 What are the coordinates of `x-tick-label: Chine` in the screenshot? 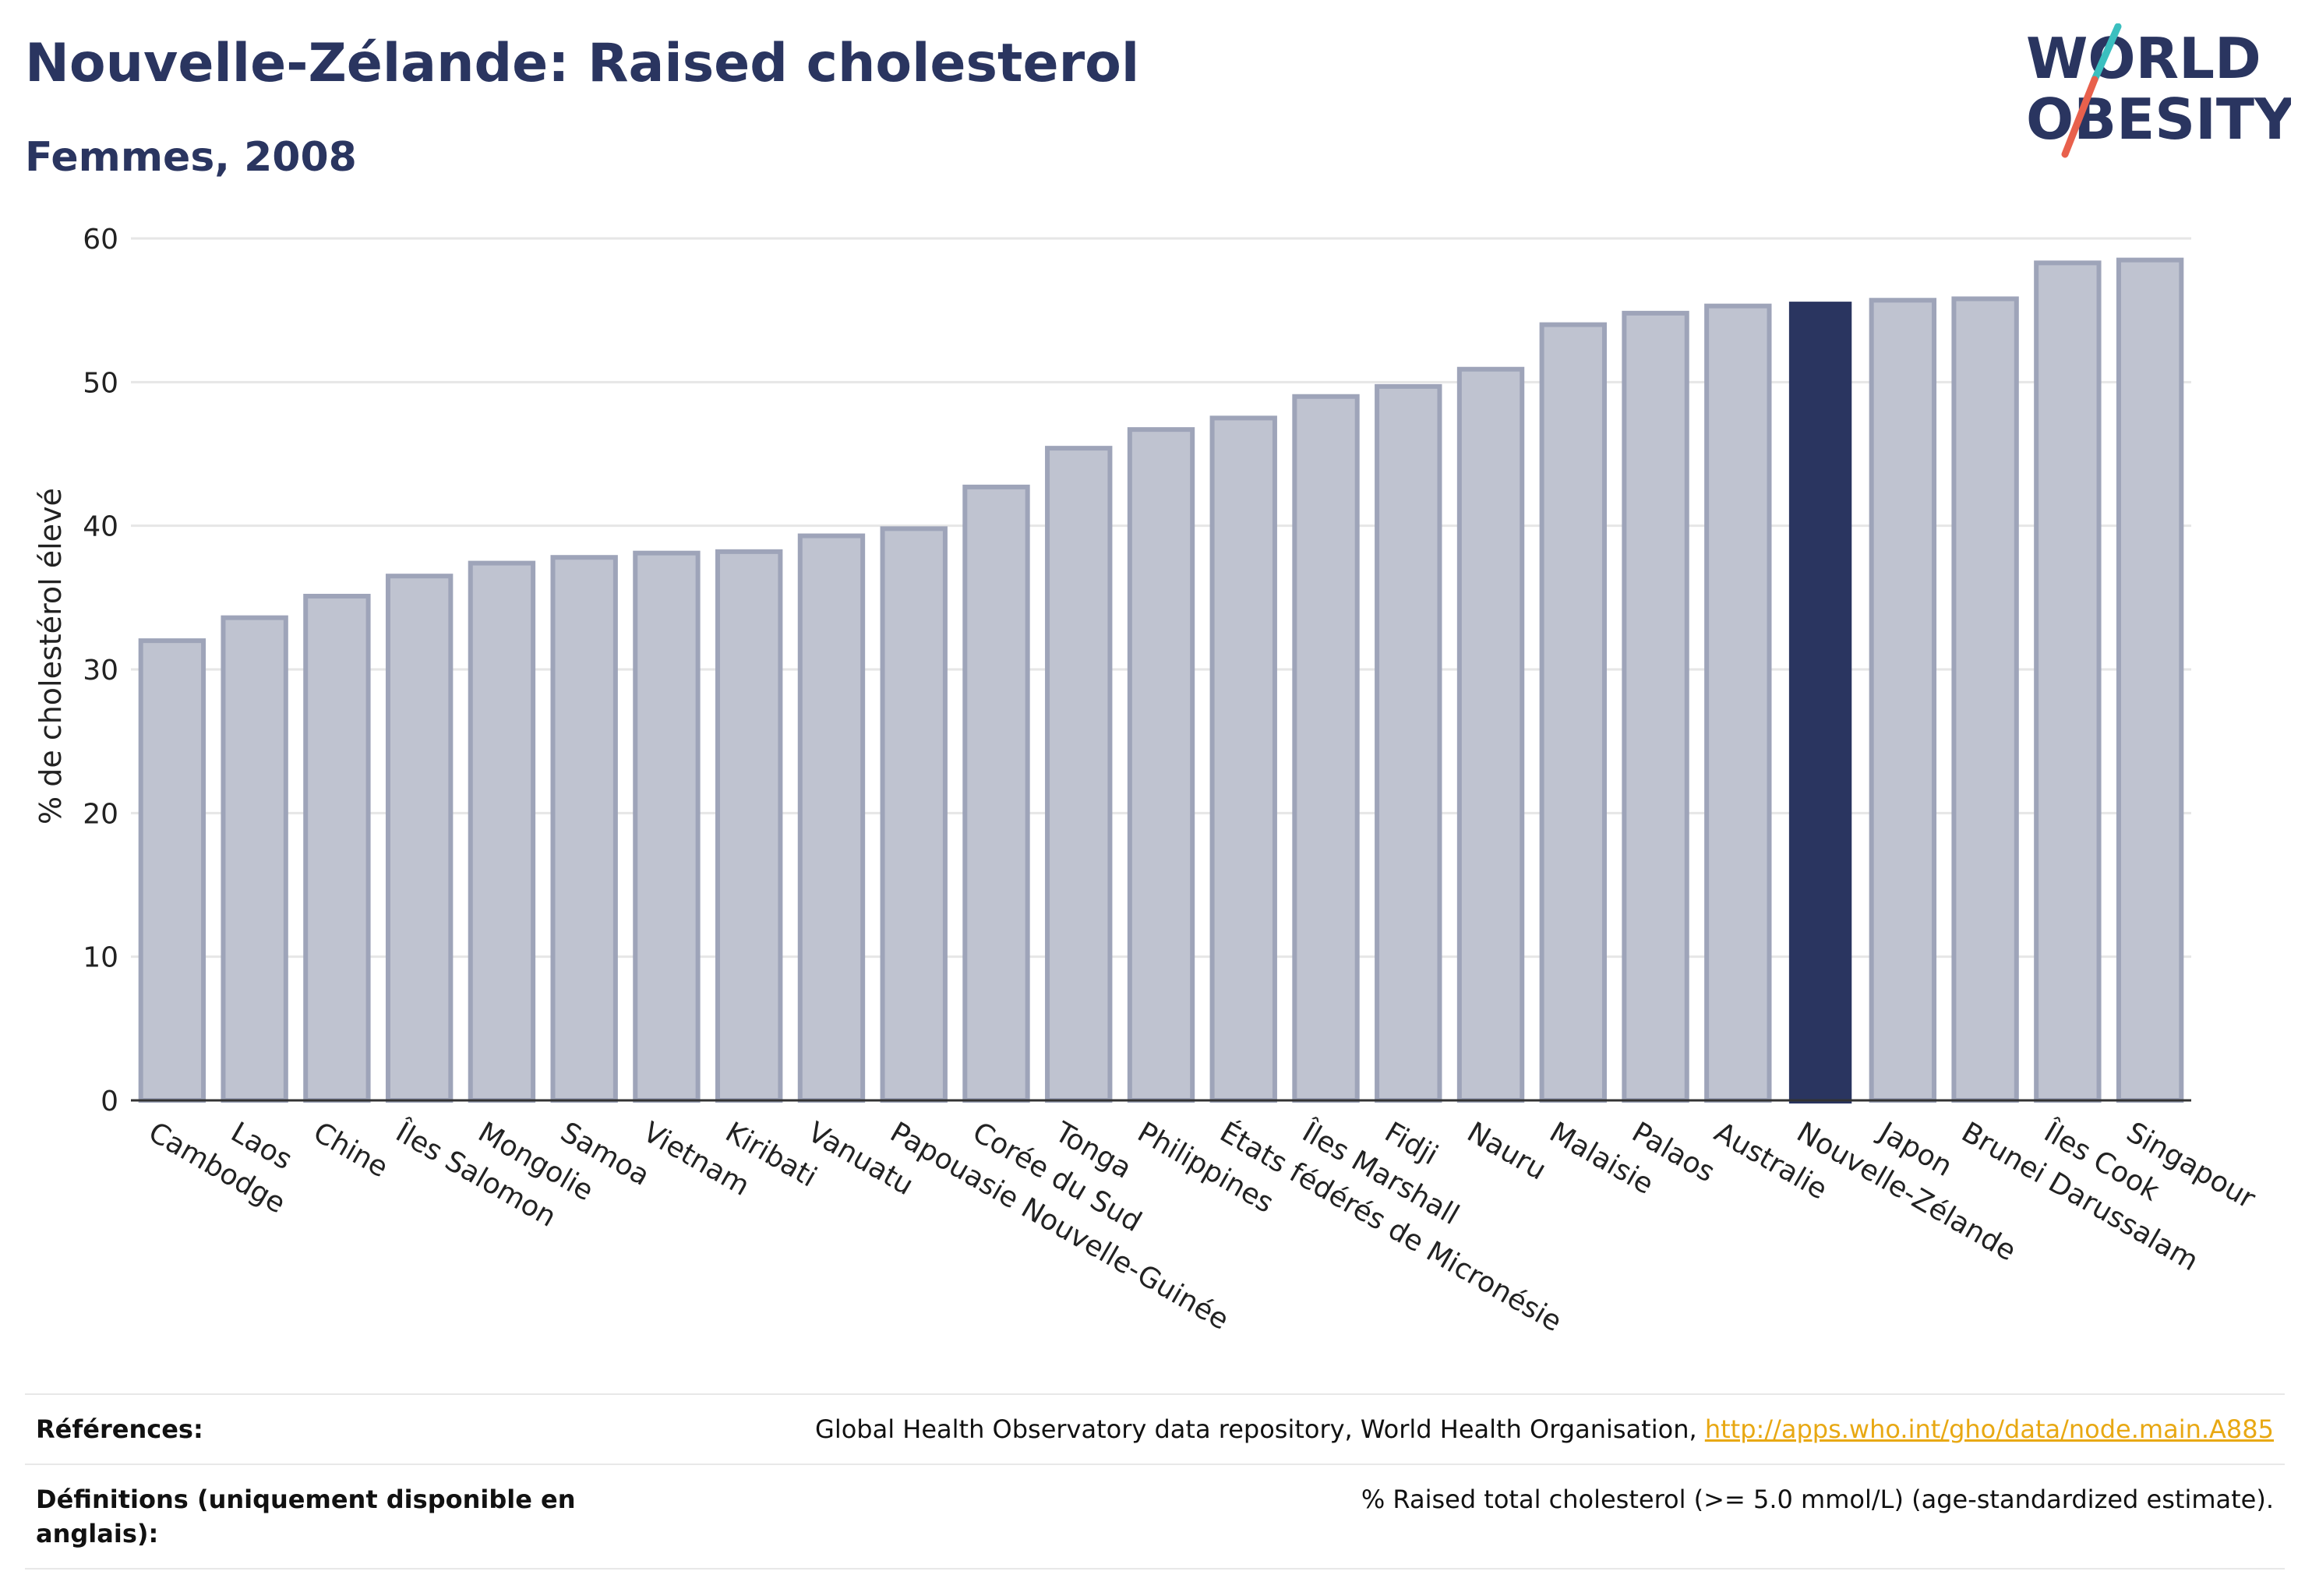 It's located at (351, 1150).